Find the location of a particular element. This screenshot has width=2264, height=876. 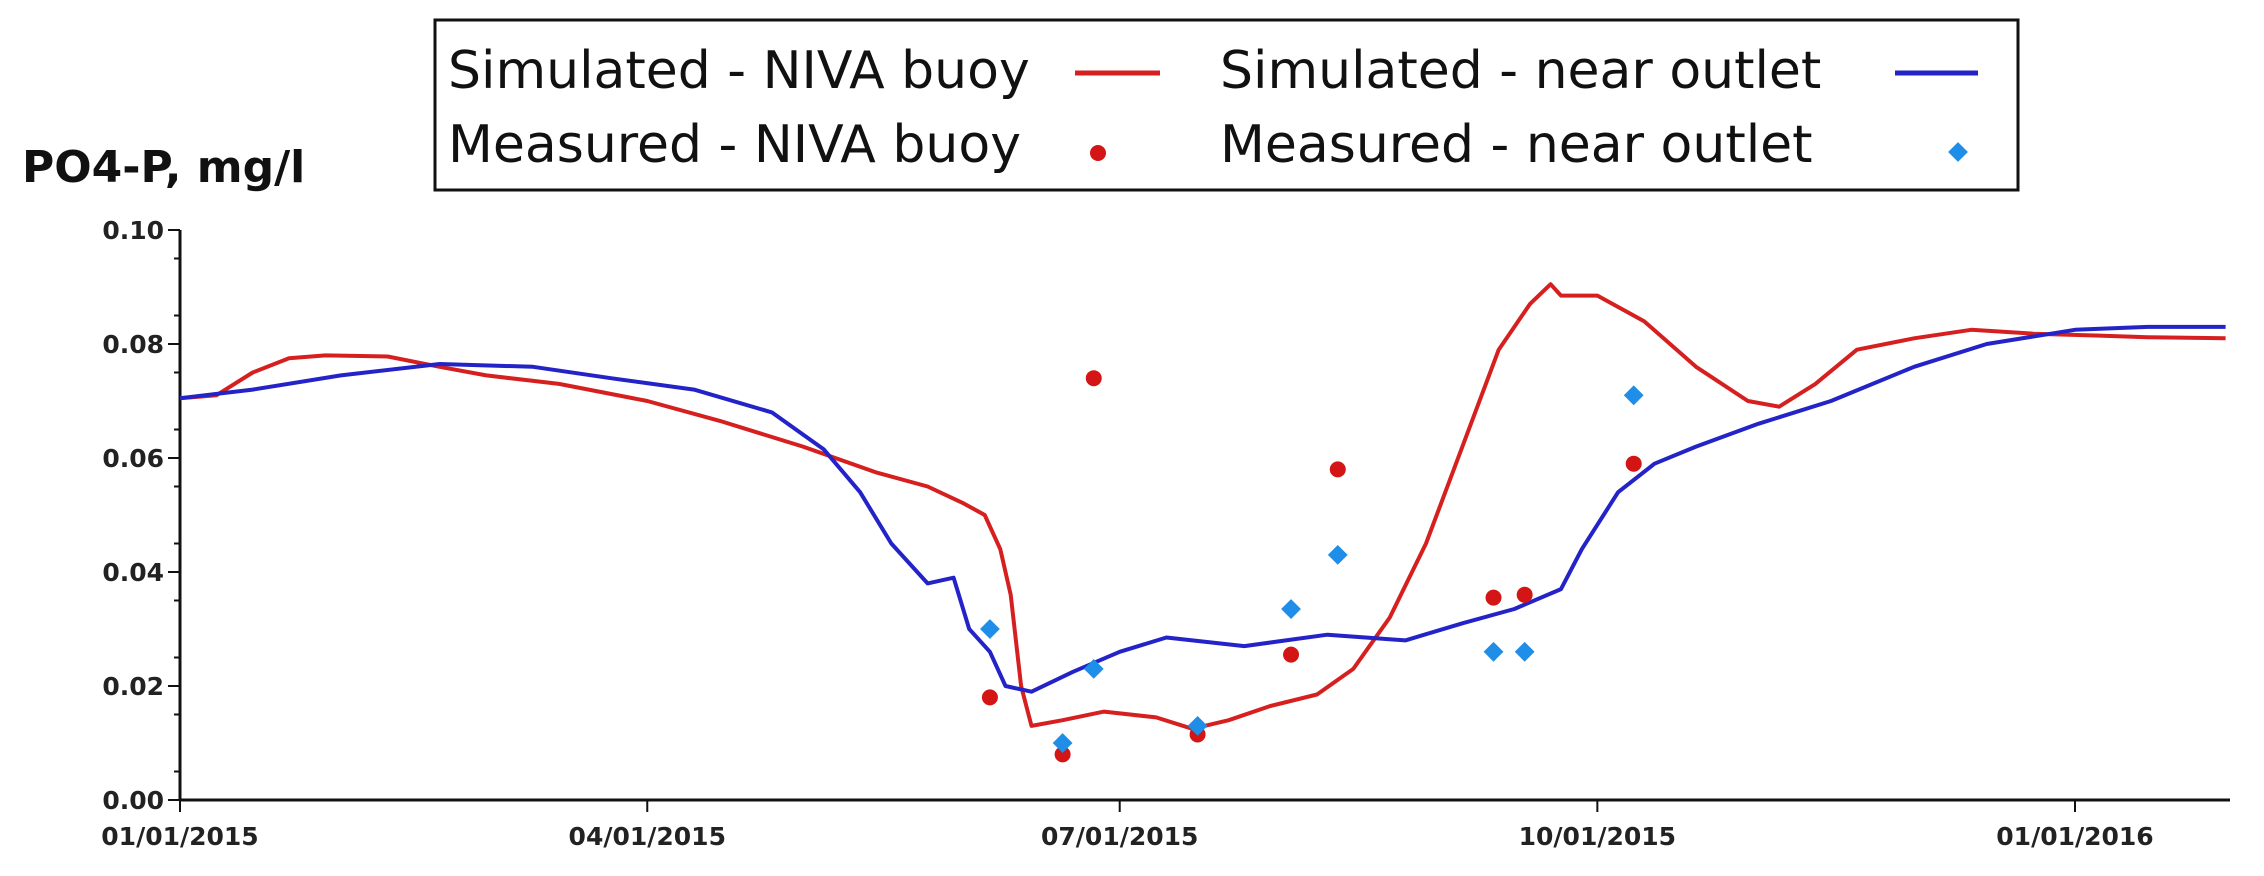

y-tick-label: 0.04 is located at coordinates (133, 572).